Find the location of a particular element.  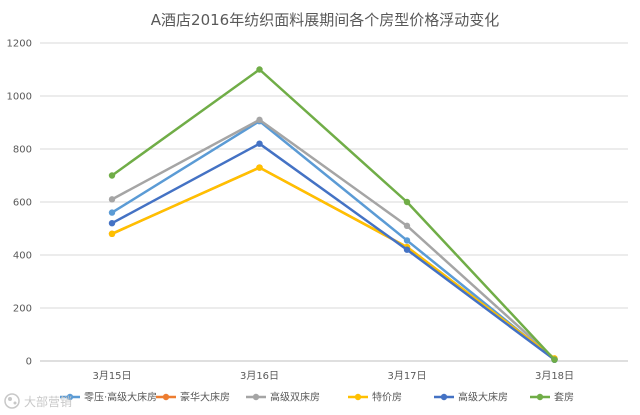

legend-label: 高级双床房 is located at coordinates (295, 397).